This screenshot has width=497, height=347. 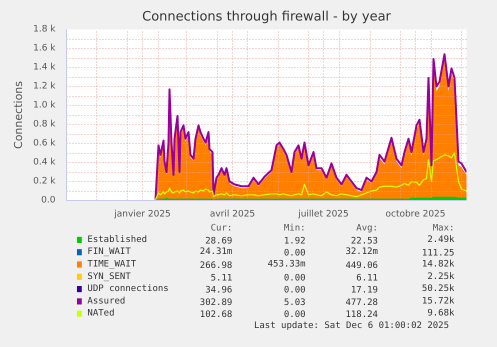 I want to click on text: 102.68, so click(x=216, y=315).